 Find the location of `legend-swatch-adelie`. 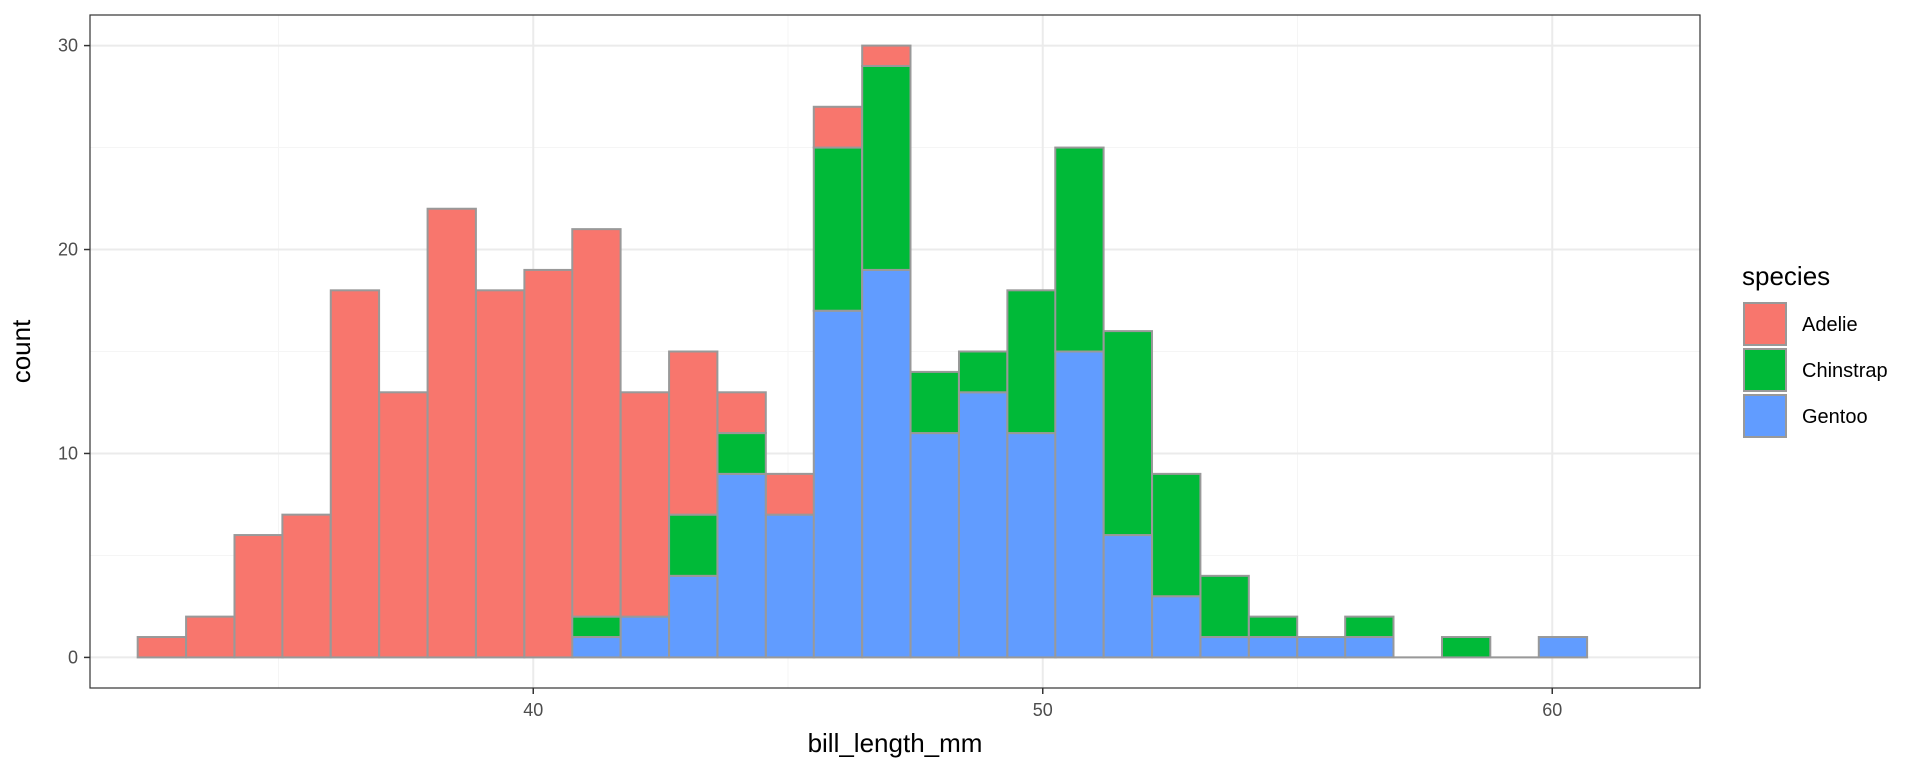

legend-swatch-adelie is located at coordinates (1765, 324).